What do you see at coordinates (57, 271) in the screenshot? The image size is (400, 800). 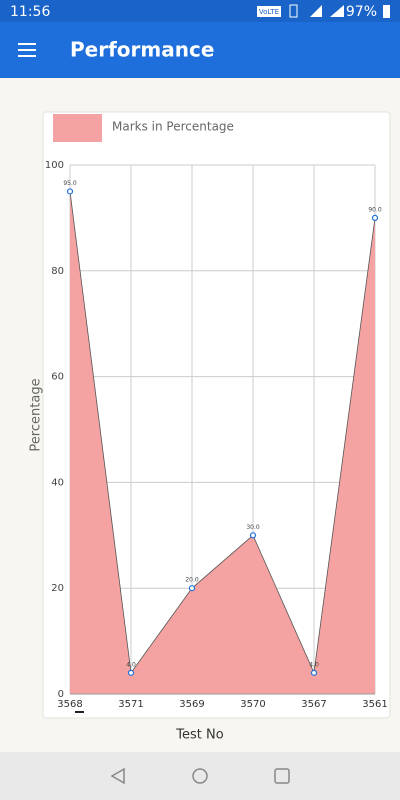 I see `y-tick-label: 80` at bounding box center [57, 271].